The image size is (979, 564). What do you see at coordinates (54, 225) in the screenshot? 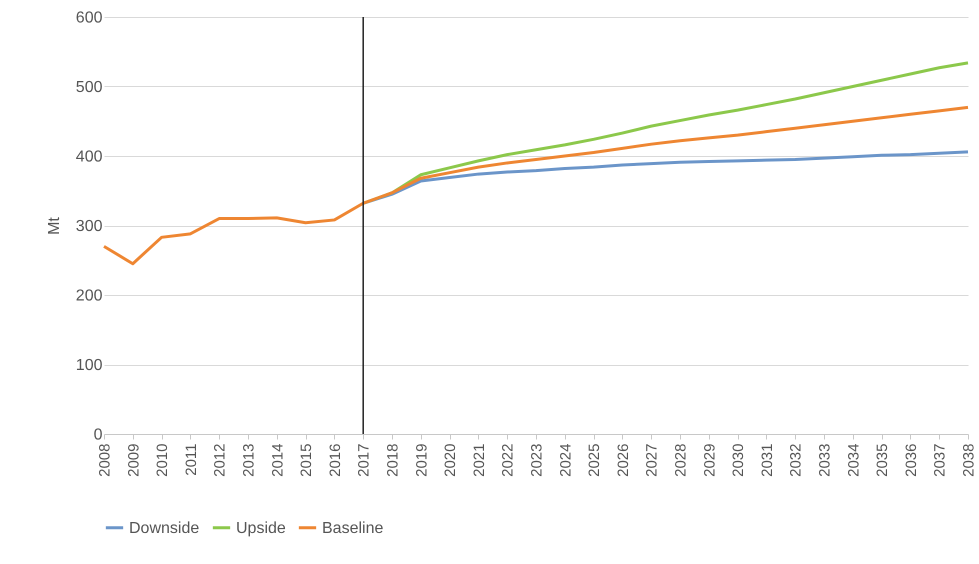
I see `y-axis-title: Mt` at bounding box center [54, 225].